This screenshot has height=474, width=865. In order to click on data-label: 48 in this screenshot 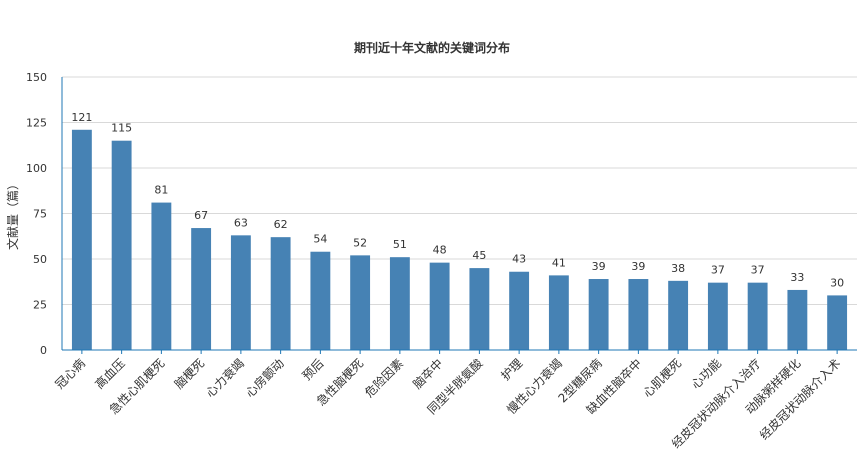, I will do `click(440, 250)`.